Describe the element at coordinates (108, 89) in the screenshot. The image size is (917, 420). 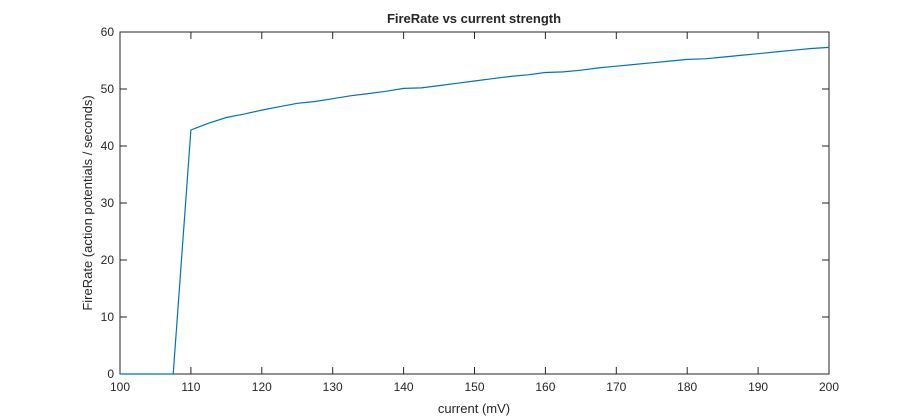
I see `y-tick-label: 50` at that location.